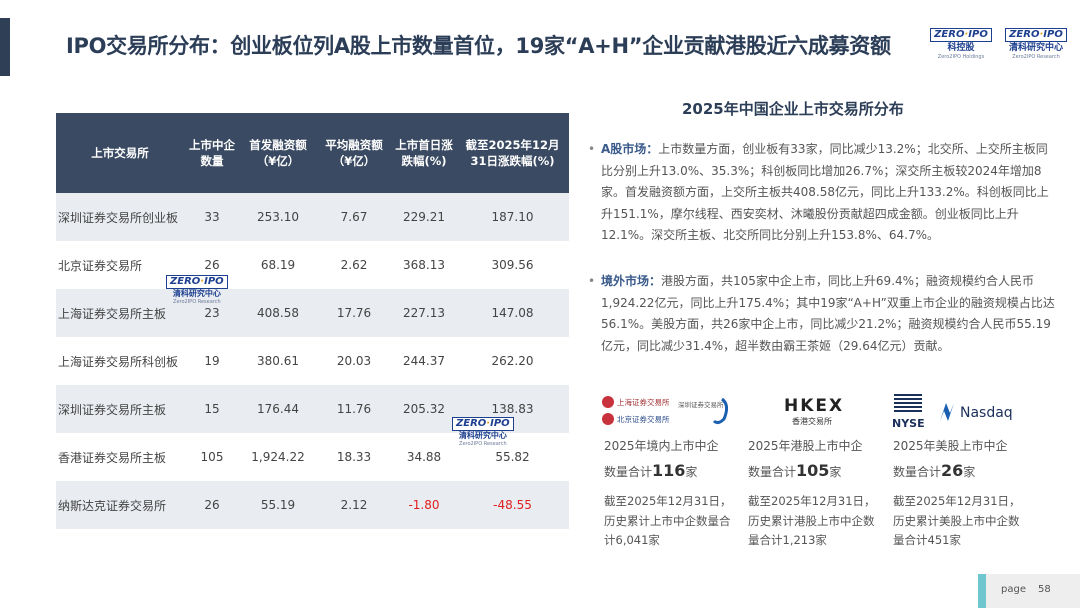 Image resolution: width=1080 pixels, height=608 pixels. Describe the element at coordinates (278, 457) in the screenshot. I see `table-cell: 1,924.22` at that location.